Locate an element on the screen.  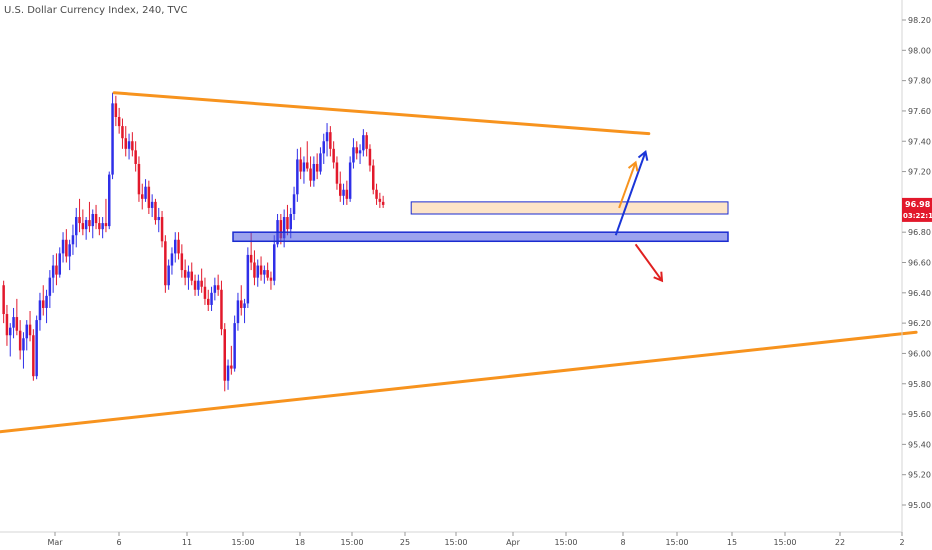
arrow-blue is located at coordinates (630, 193).